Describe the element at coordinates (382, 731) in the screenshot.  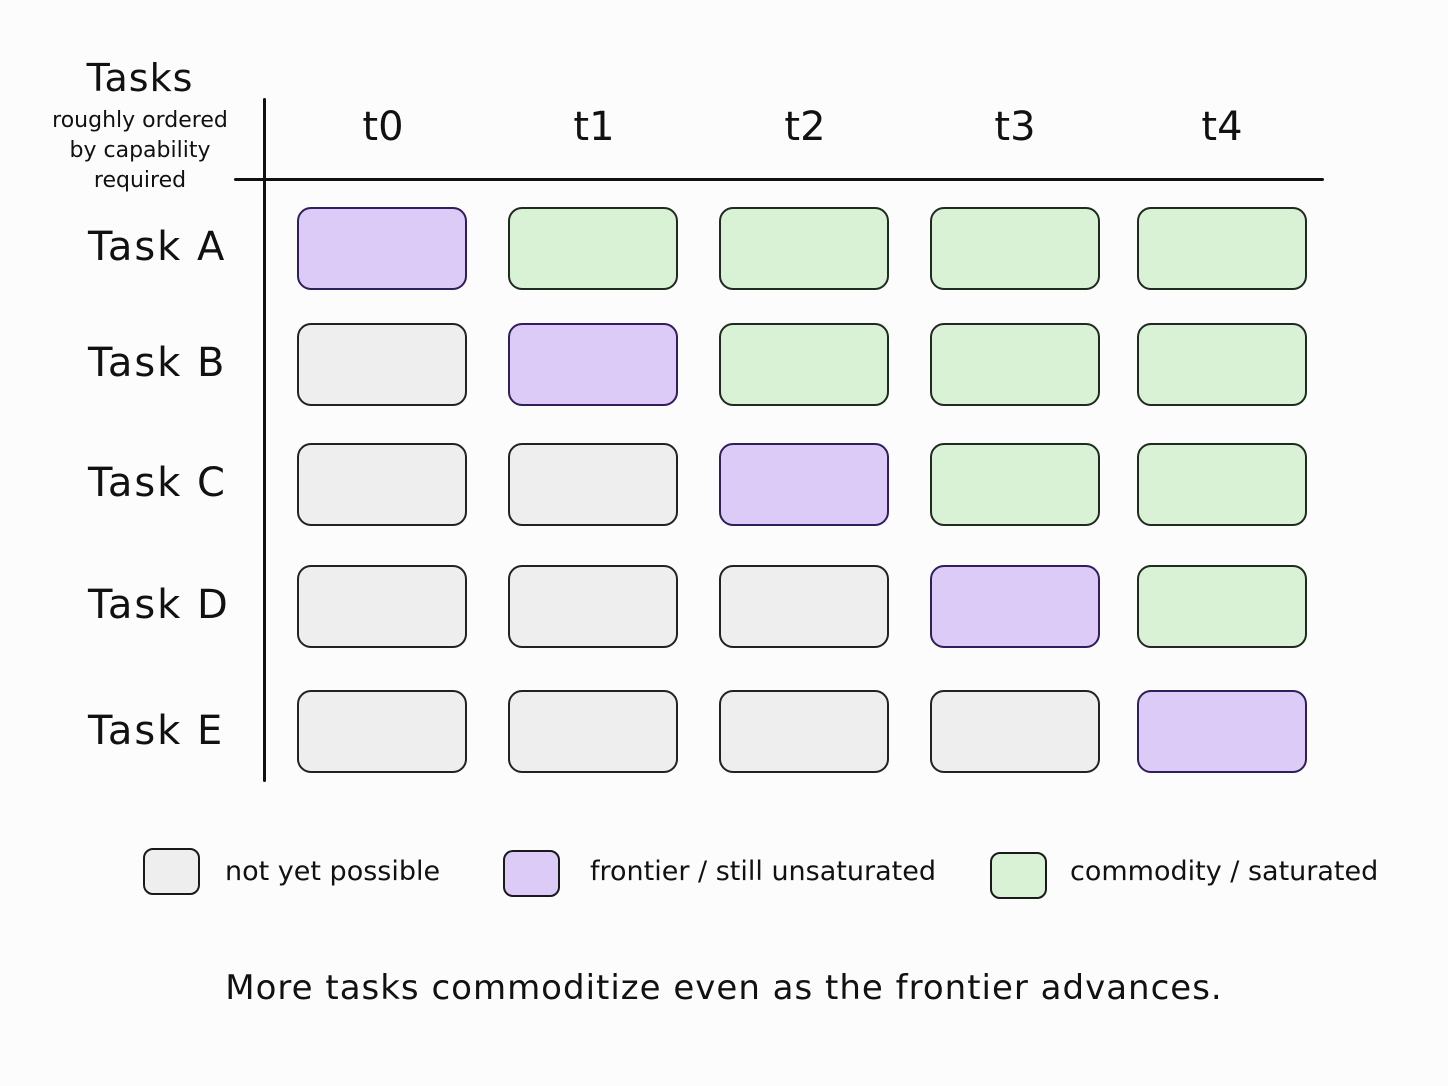
I see `cell-task-e-t0` at that location.